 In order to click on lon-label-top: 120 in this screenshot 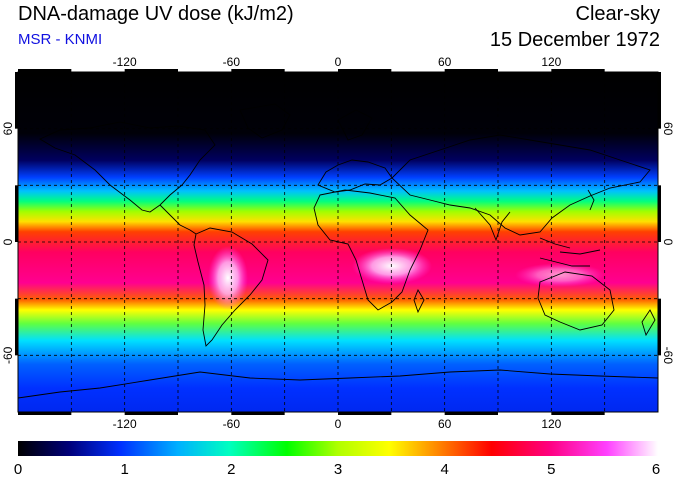, I will do `click(551, 62)`.